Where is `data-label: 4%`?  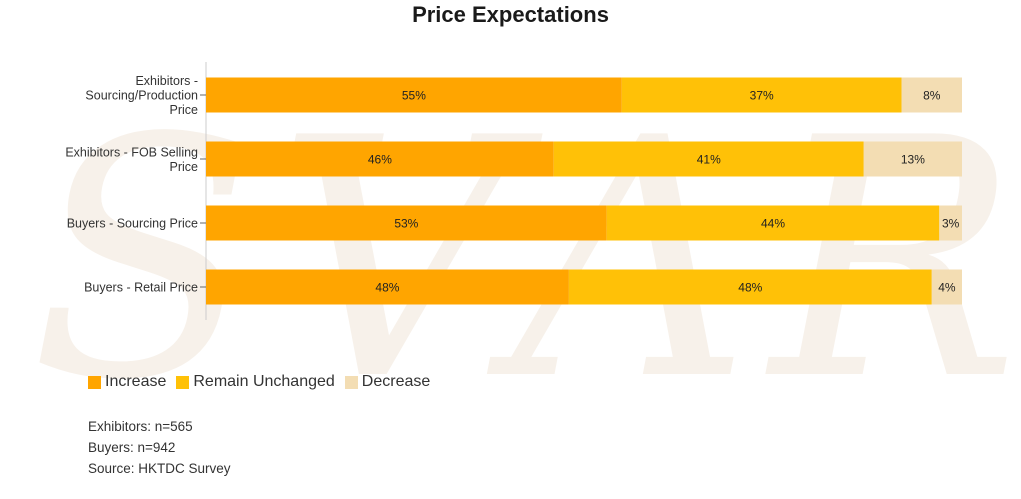
data-label: 4% is located at coordinates (947, 288).